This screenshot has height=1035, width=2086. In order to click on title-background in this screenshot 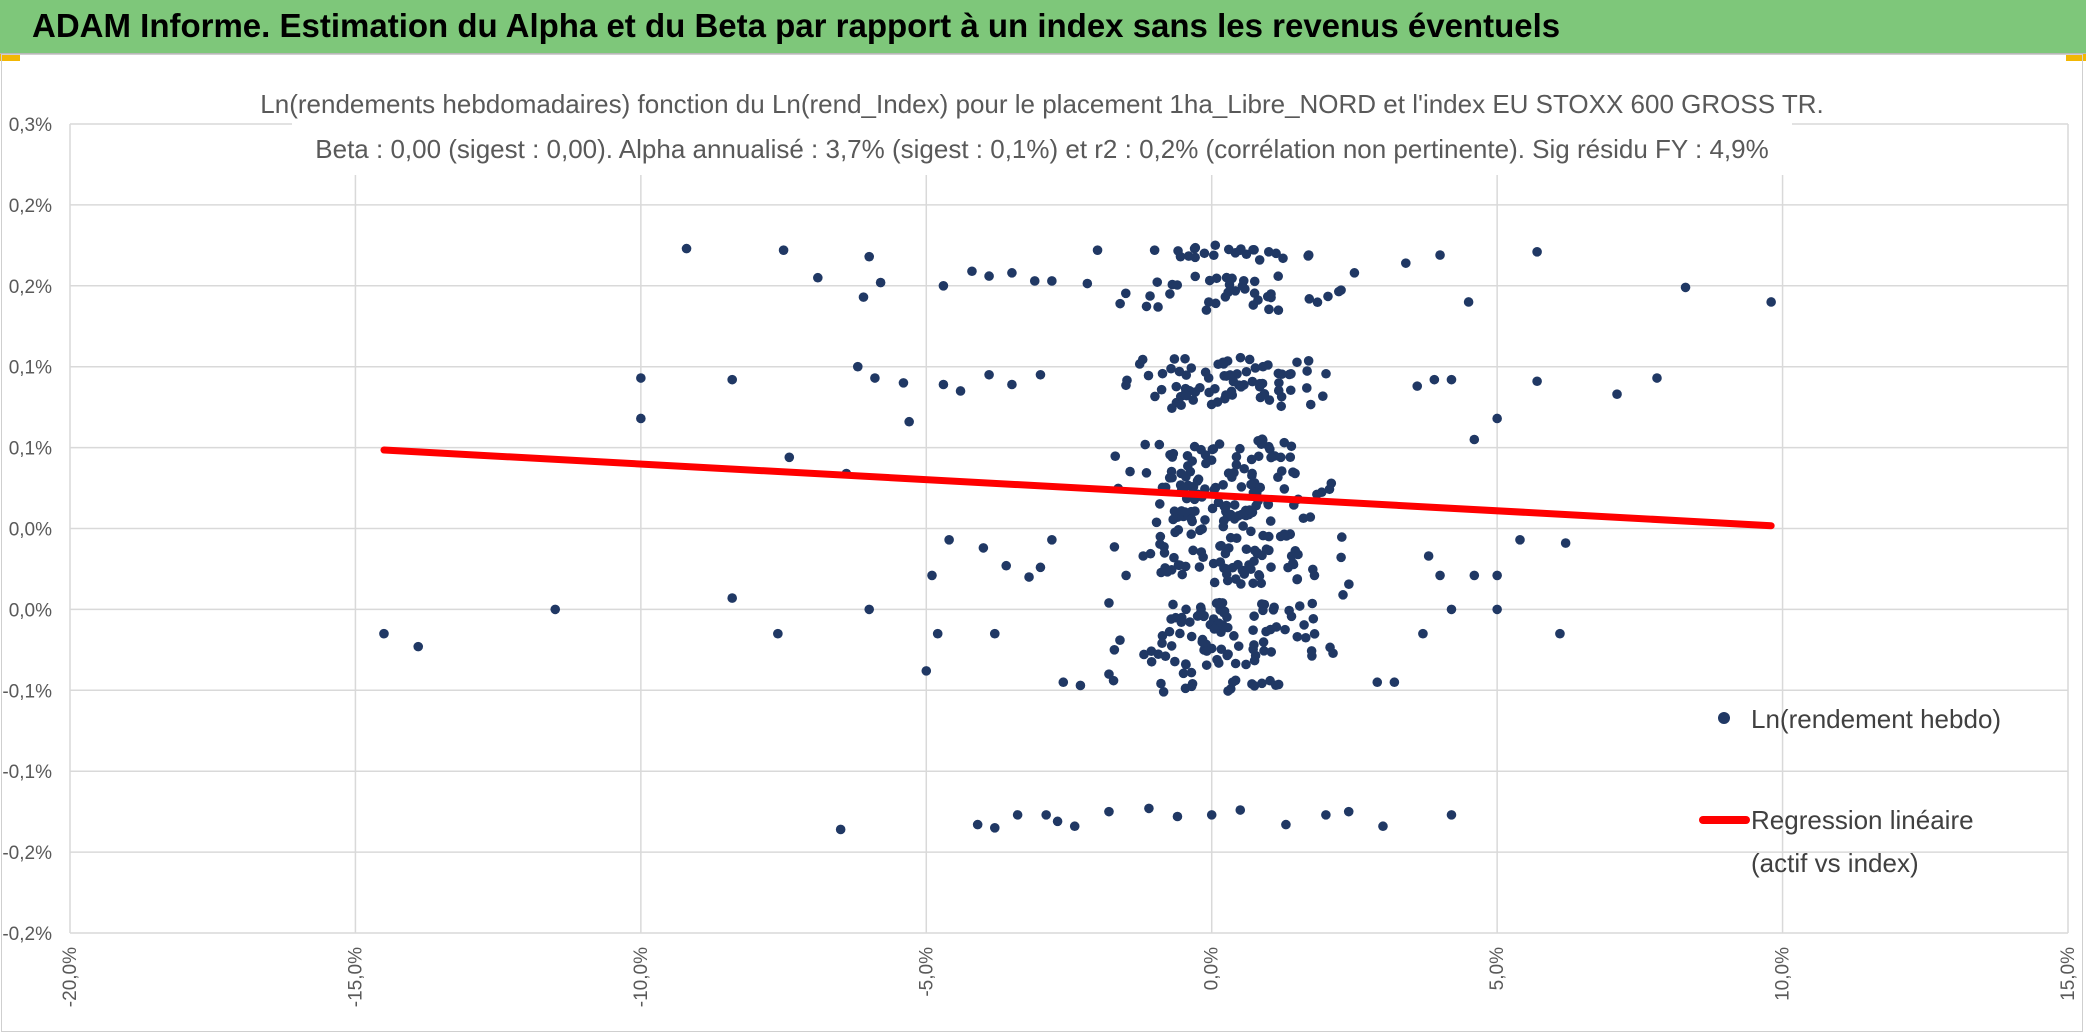, I will do `click(1042, 130)`.